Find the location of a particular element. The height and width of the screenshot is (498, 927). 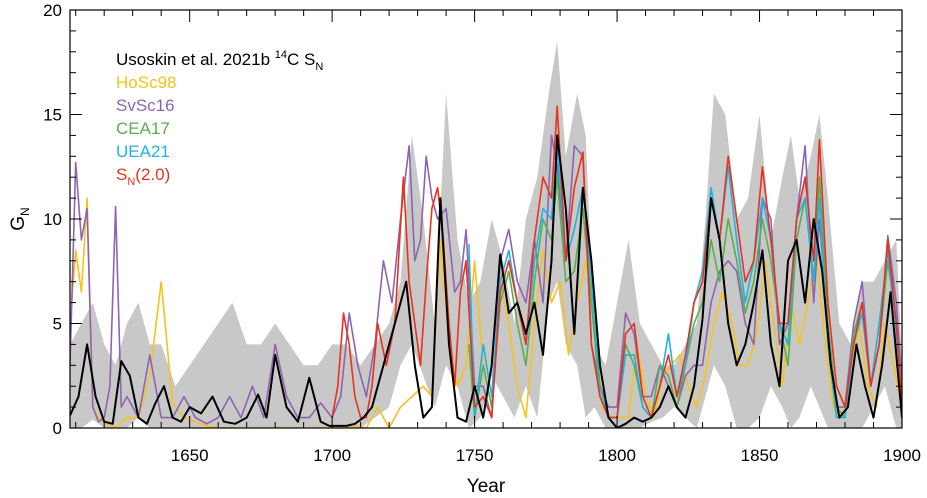

legend-entry: CEA17 is located at coordinates (143, 128).